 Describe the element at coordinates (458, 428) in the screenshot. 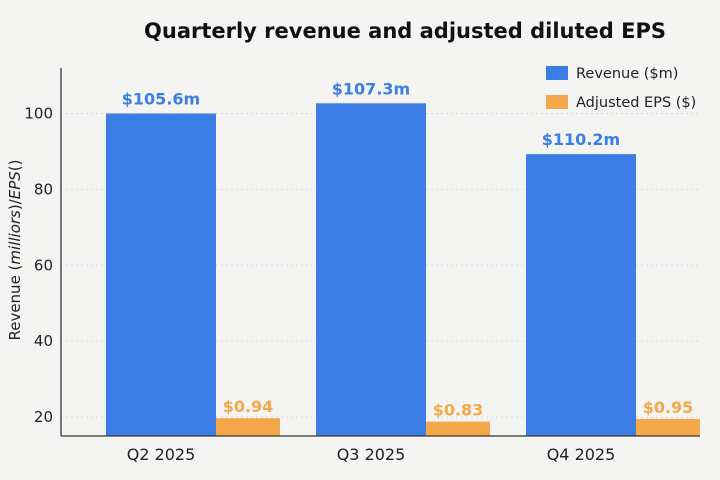

I see `bar-eps-q3-2025` at that location.